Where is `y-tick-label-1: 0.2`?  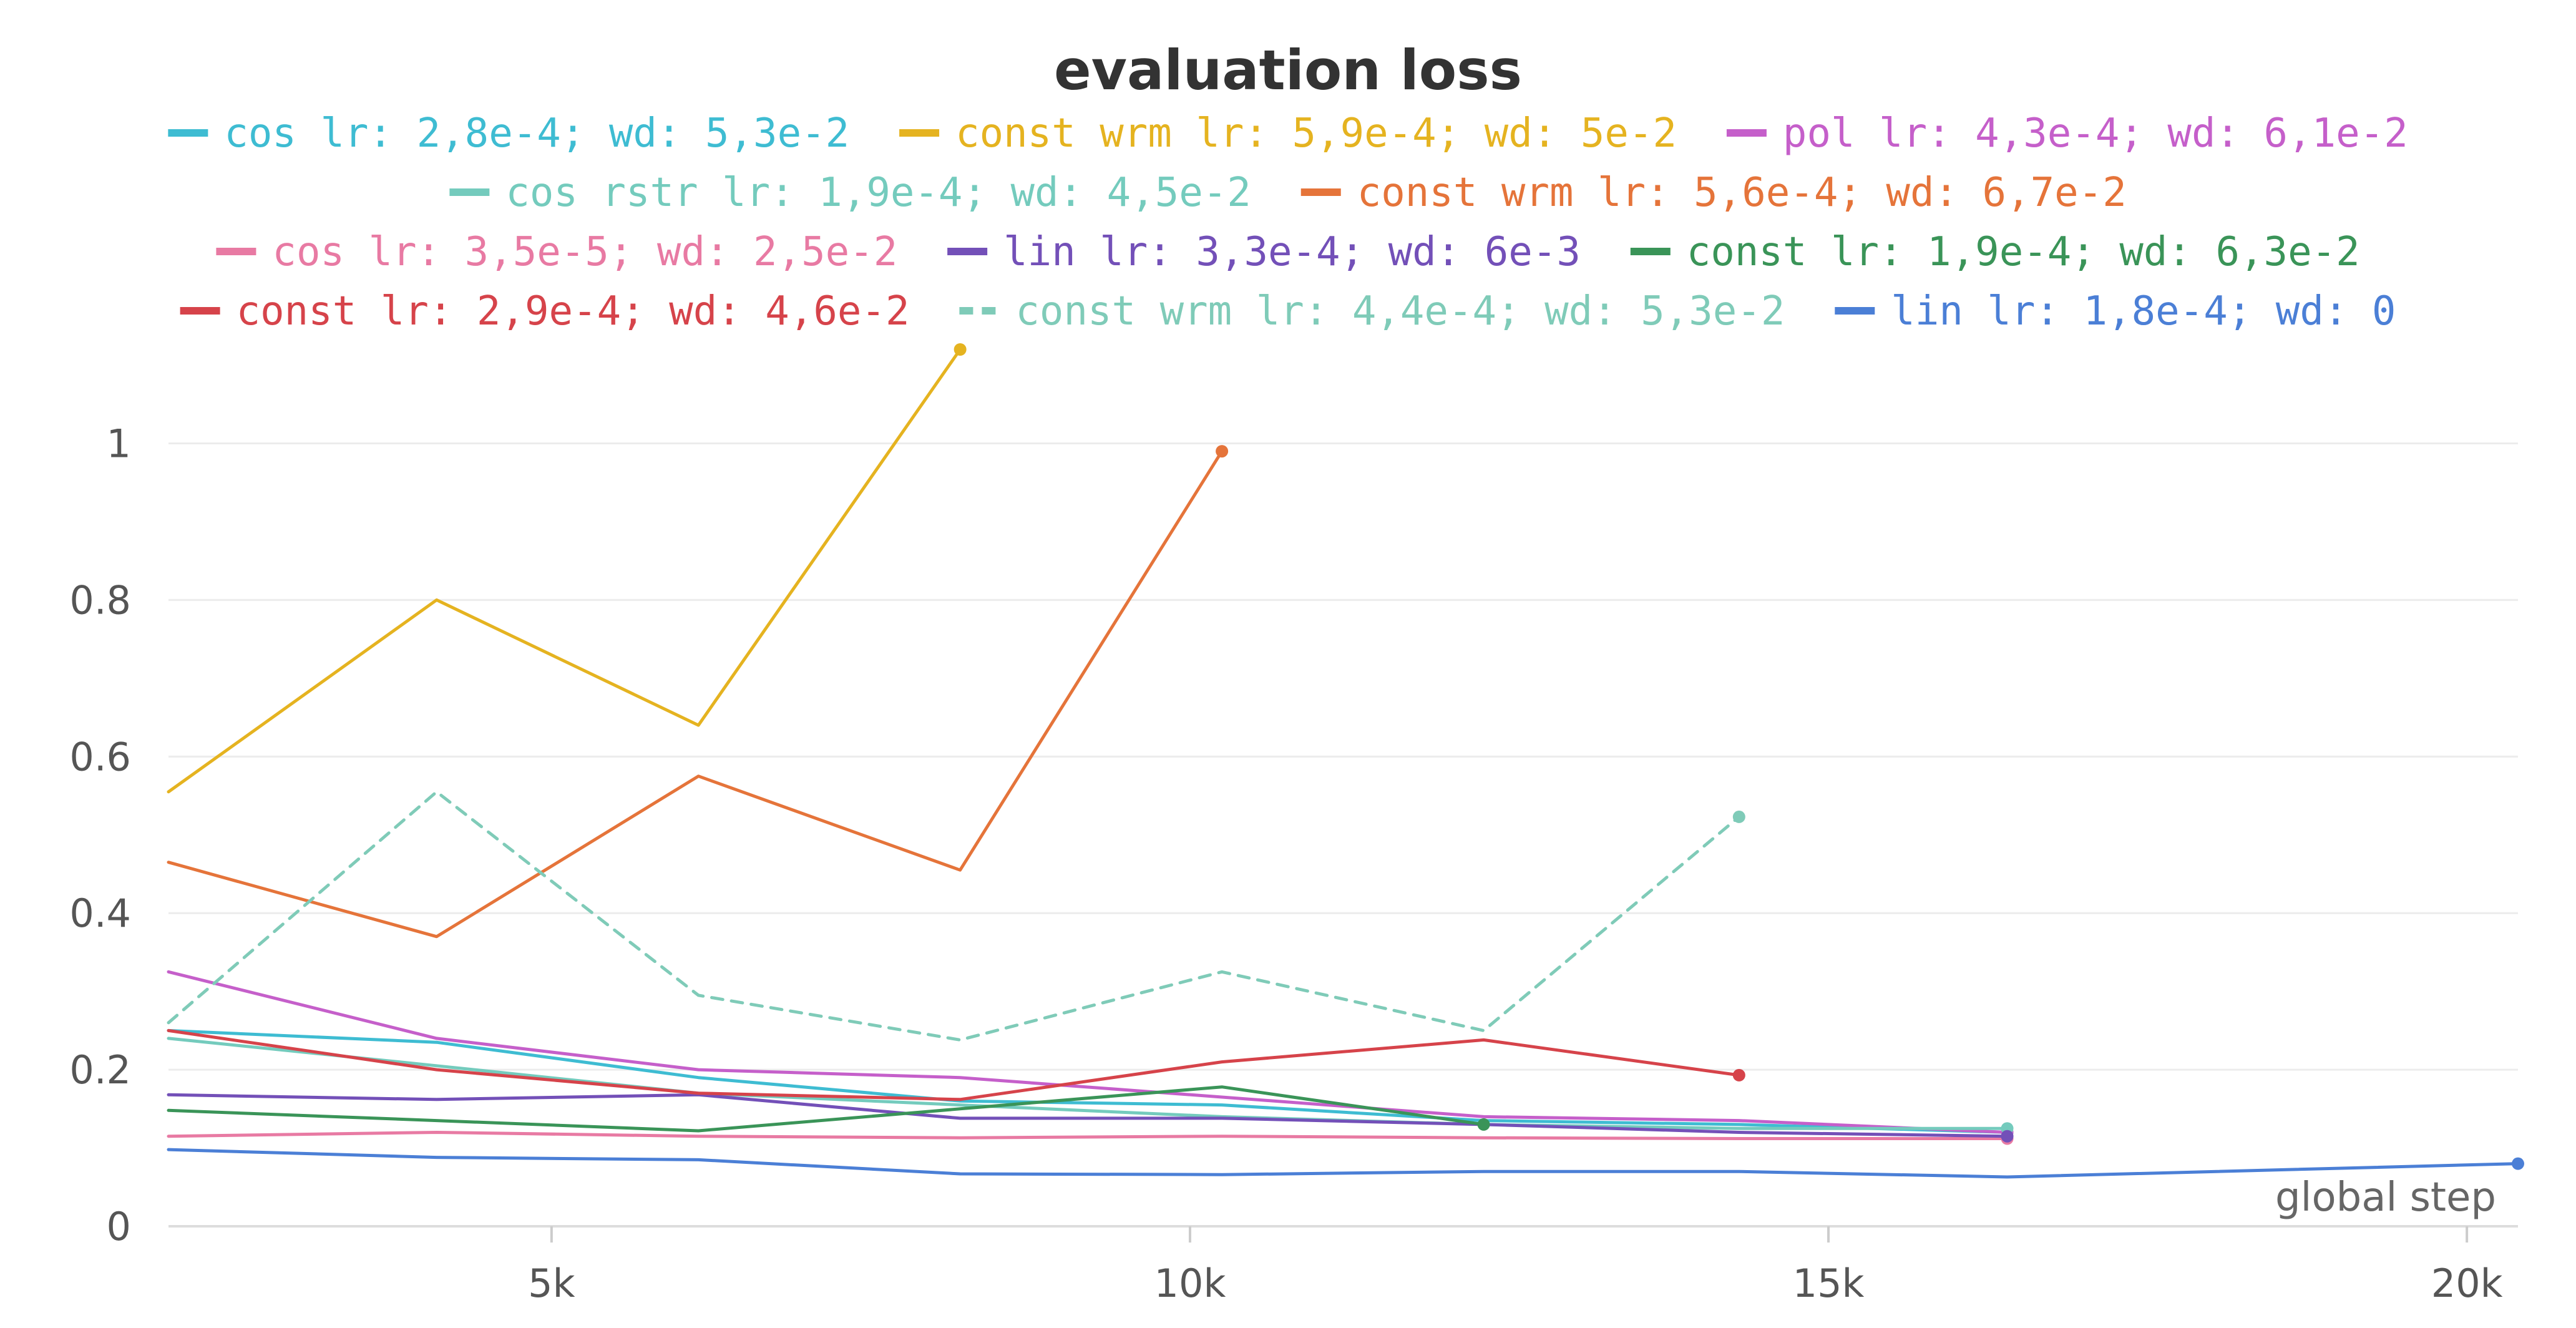 y-tick-label-1: 0.2 is located at coordinates (100, 1070).